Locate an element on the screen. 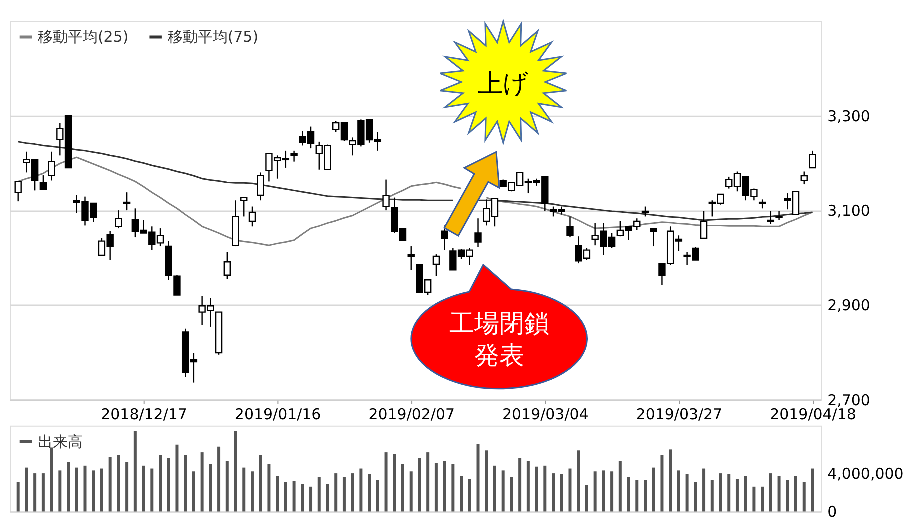 This screenshot has height=521, width=909. y-tick-label: 4,000,000 is located at coordinates (866, 474).